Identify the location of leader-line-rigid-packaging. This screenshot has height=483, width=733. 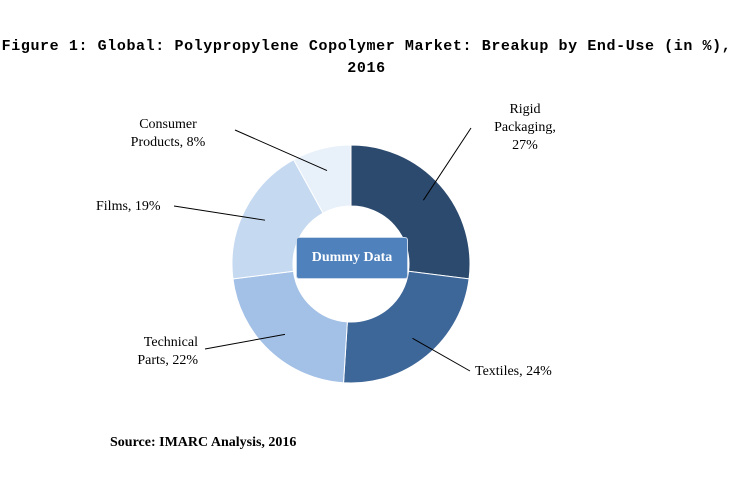
(447, 164).